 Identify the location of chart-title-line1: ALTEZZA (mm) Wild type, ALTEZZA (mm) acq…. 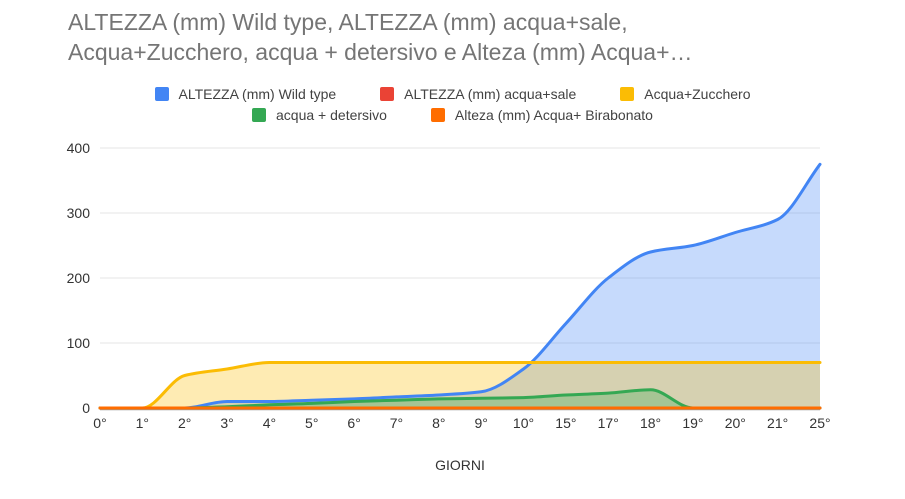
(348, 22).